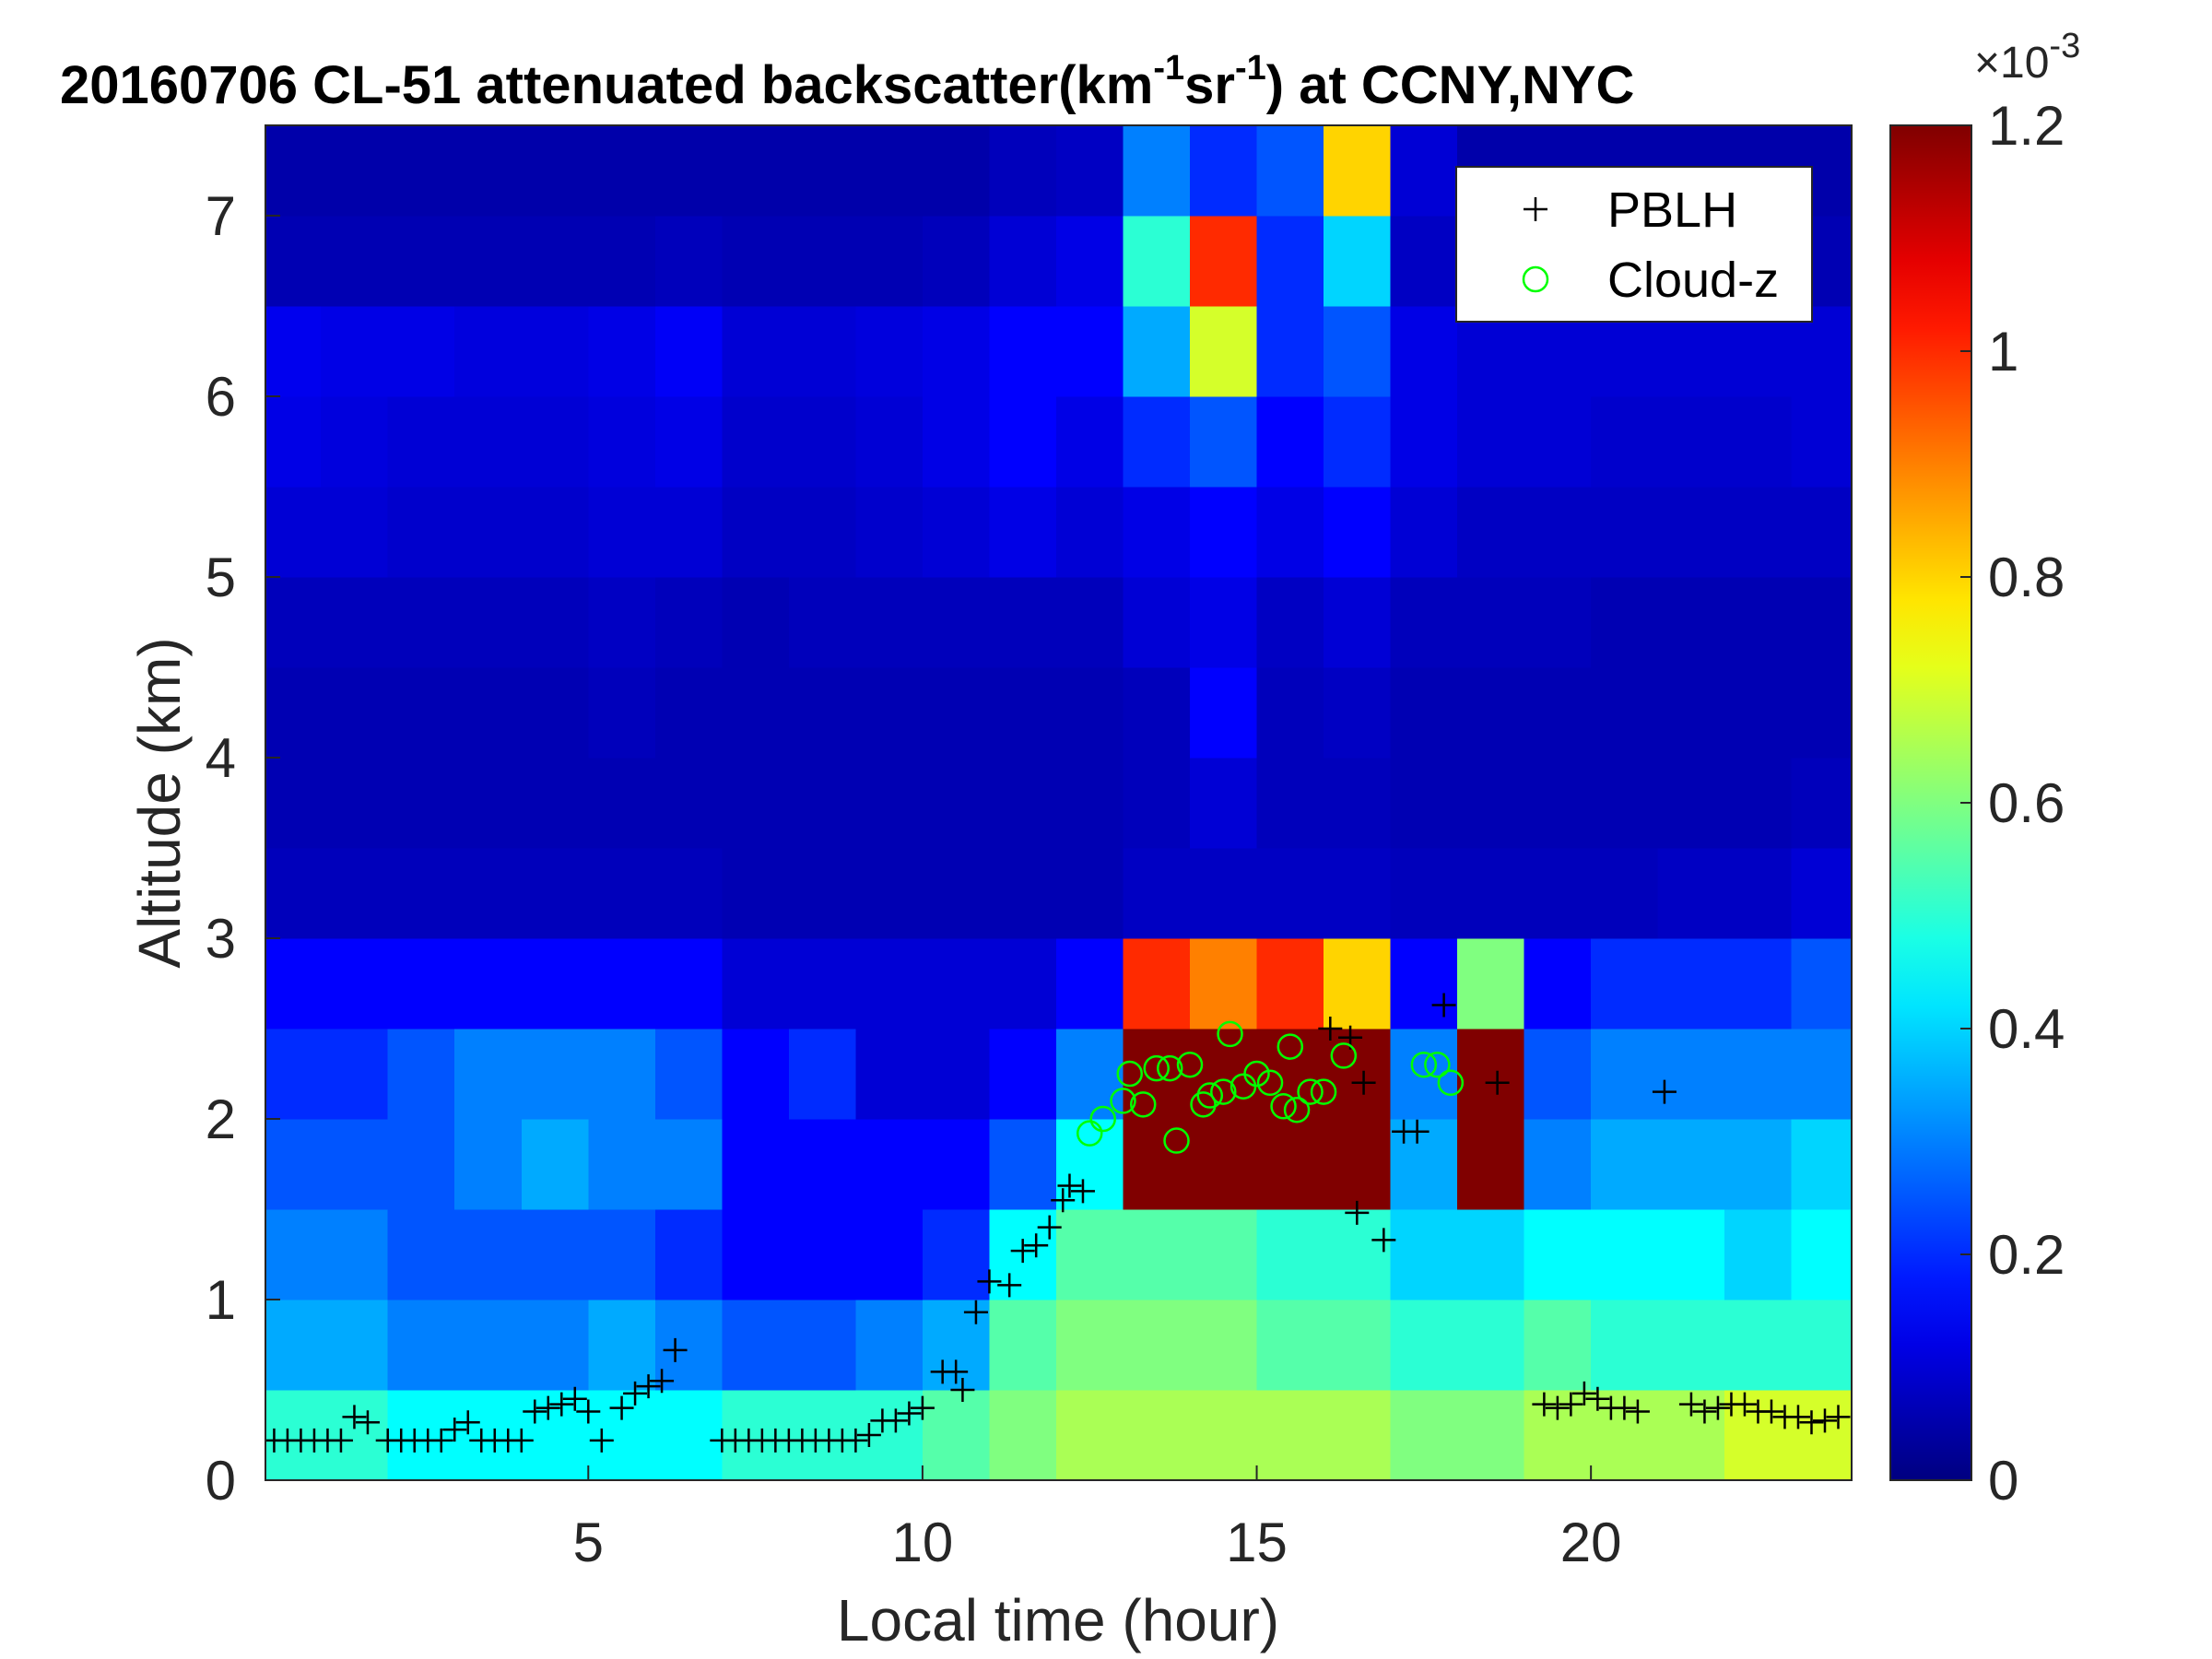  Describe the element at coordinates (1168, 68) in the screenshot. I see `title-superscript: -1` at that location.